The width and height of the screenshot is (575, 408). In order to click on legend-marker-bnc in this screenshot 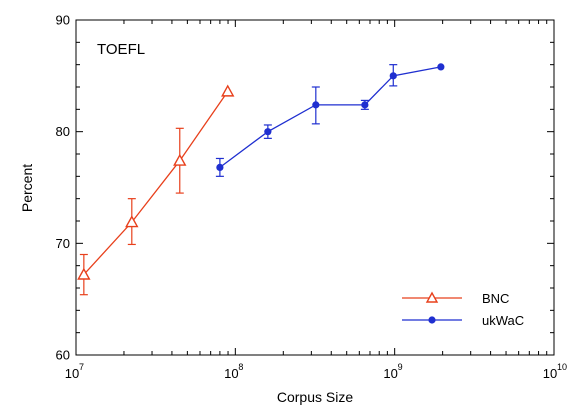, I will do `click(432, 297)`.